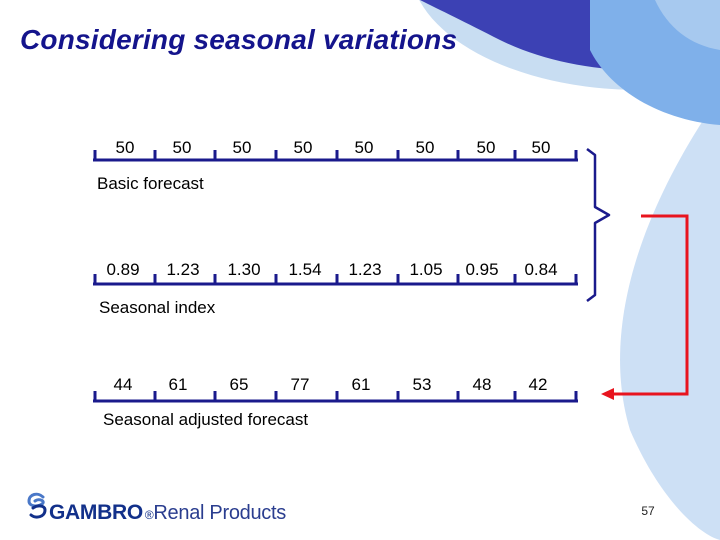  Describe the element at coordinates (206, 419) in the screenshot. I see `adjusted-forecast-label: Seasonal adjusted forecast` at that location.